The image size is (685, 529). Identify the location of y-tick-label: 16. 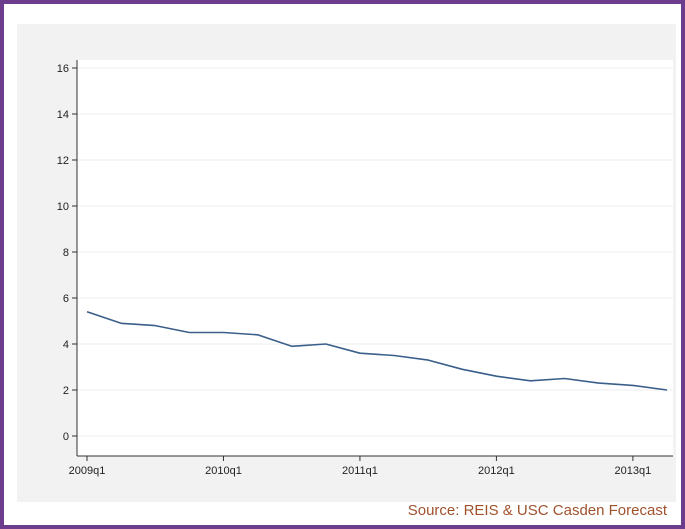
(63, 69).